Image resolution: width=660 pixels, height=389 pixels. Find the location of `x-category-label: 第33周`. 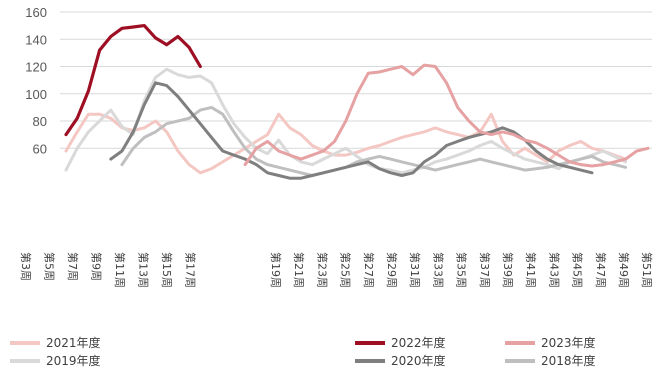

x-category-label: 第33周 is located at coordinates (438, 270).